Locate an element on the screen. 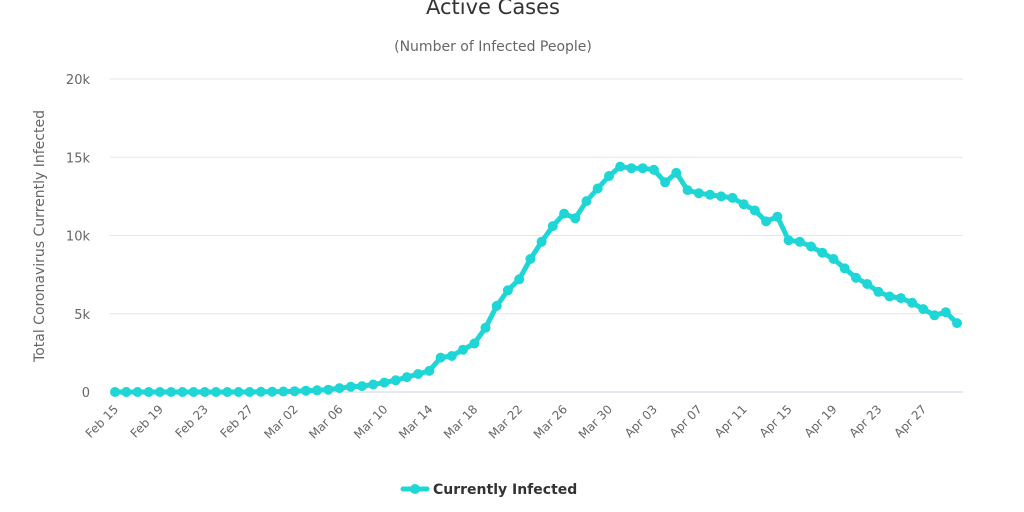 This screenshot has height=512, width=1024. x-tick-label: Apr 07 is located at coordinates (686, 421).